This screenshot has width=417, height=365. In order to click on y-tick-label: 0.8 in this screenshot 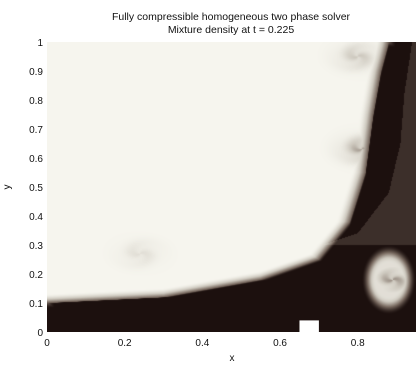, I will do `click(36, 101)`.